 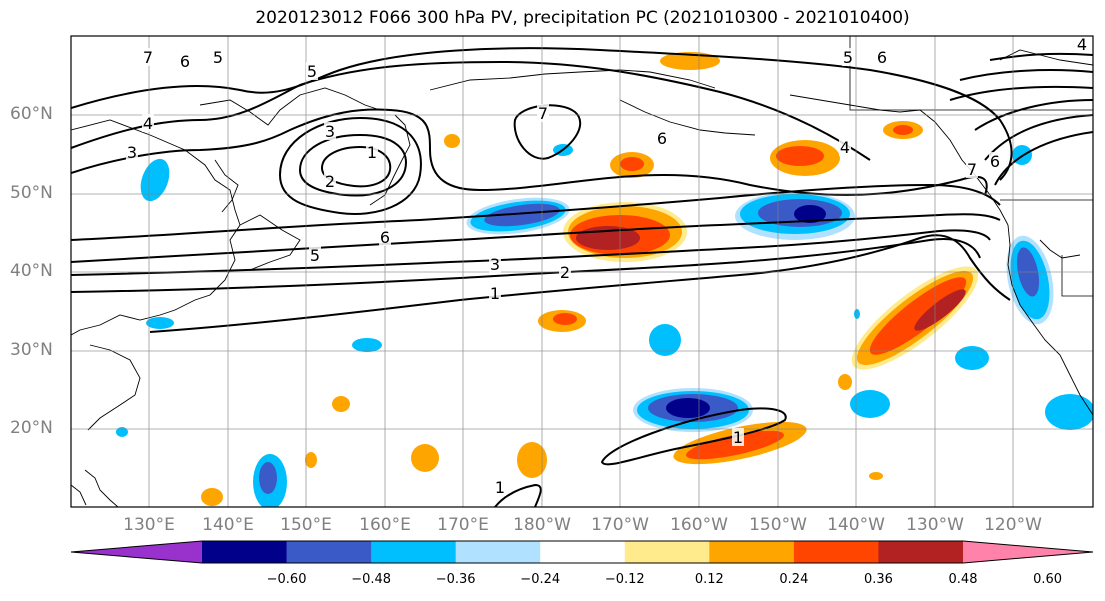 I want to click on colorbar-tick-label: −0.24, so click(x=540, y=579).